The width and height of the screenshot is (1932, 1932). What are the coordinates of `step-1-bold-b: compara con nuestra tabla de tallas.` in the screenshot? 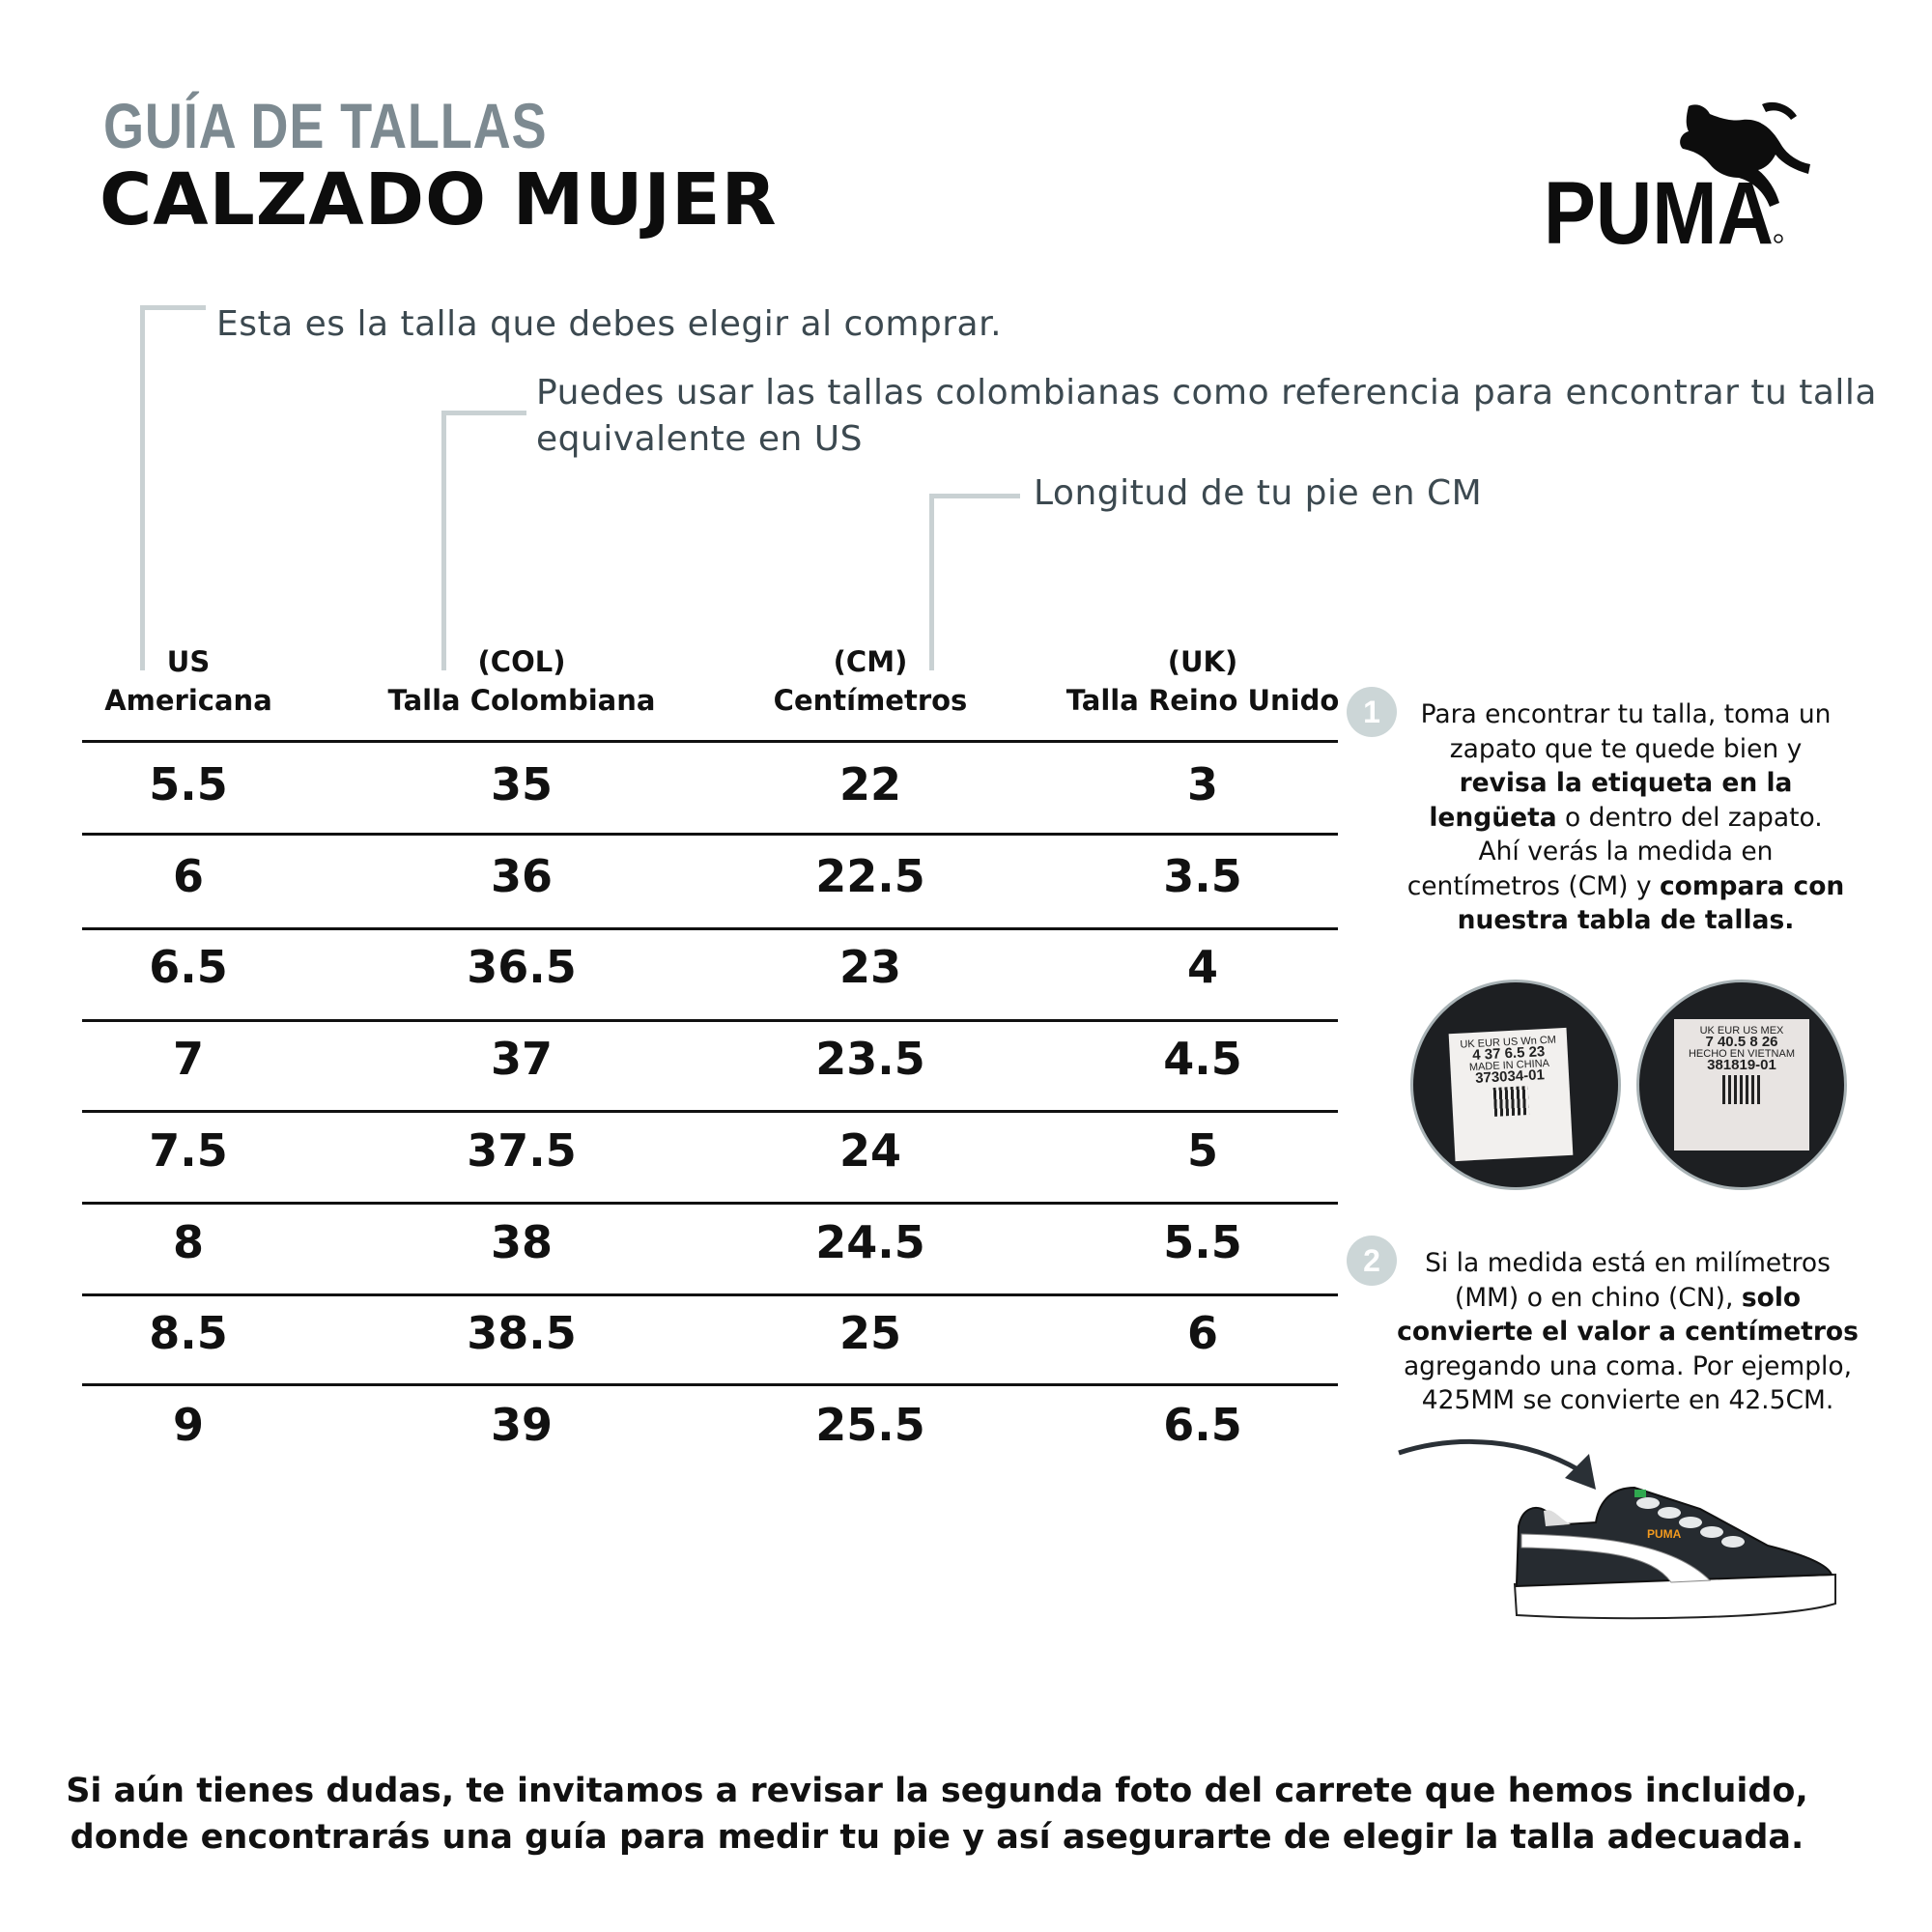 It's located at (1651, 903).